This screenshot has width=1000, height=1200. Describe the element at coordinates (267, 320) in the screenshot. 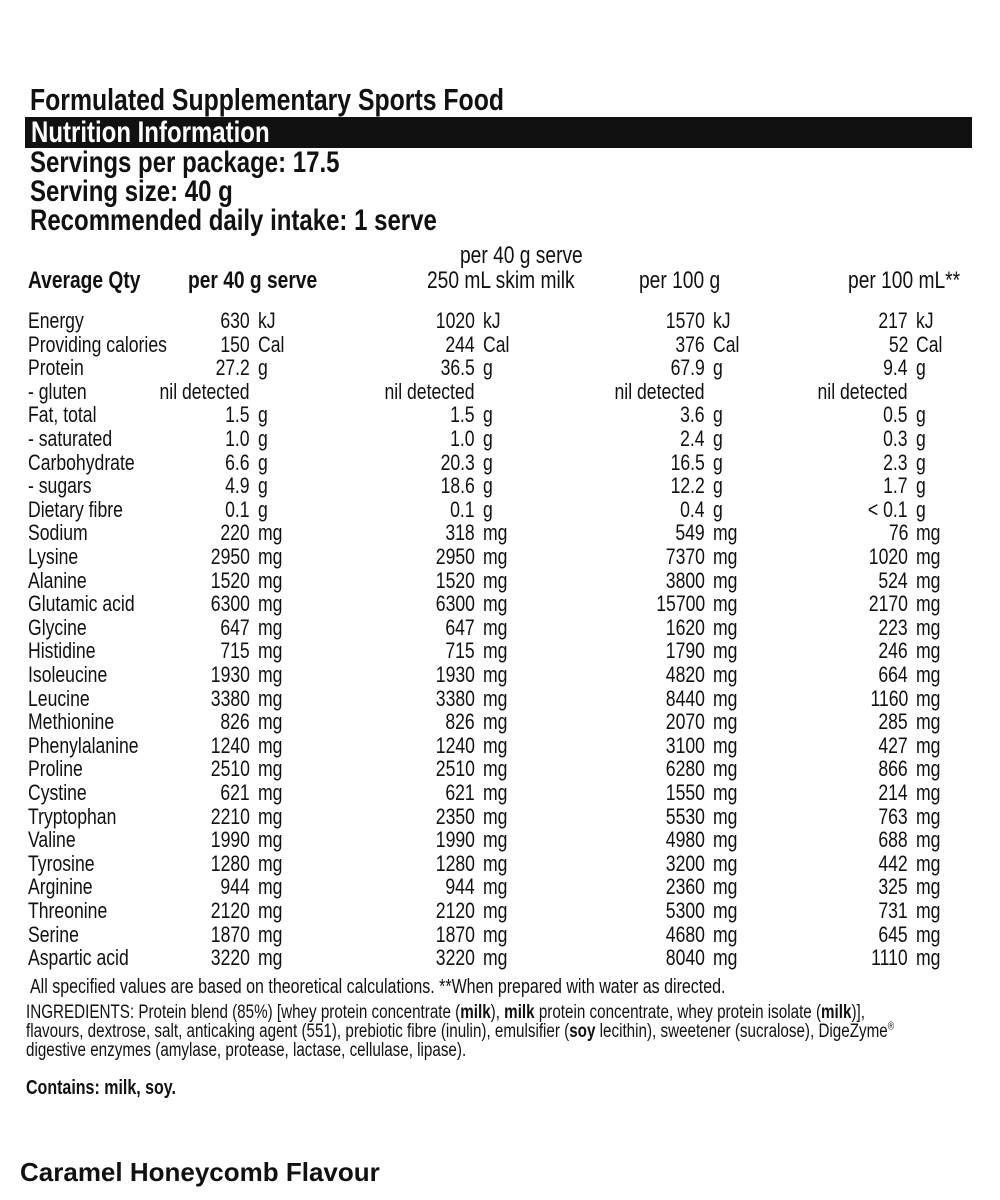

I see `unit: kJ` at that location.